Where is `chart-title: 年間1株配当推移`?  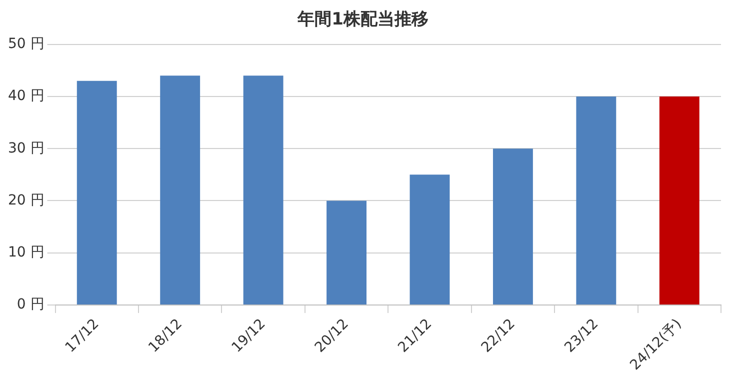 chart-title: 年間1株配当推移 is located at coordinates (362, 20).